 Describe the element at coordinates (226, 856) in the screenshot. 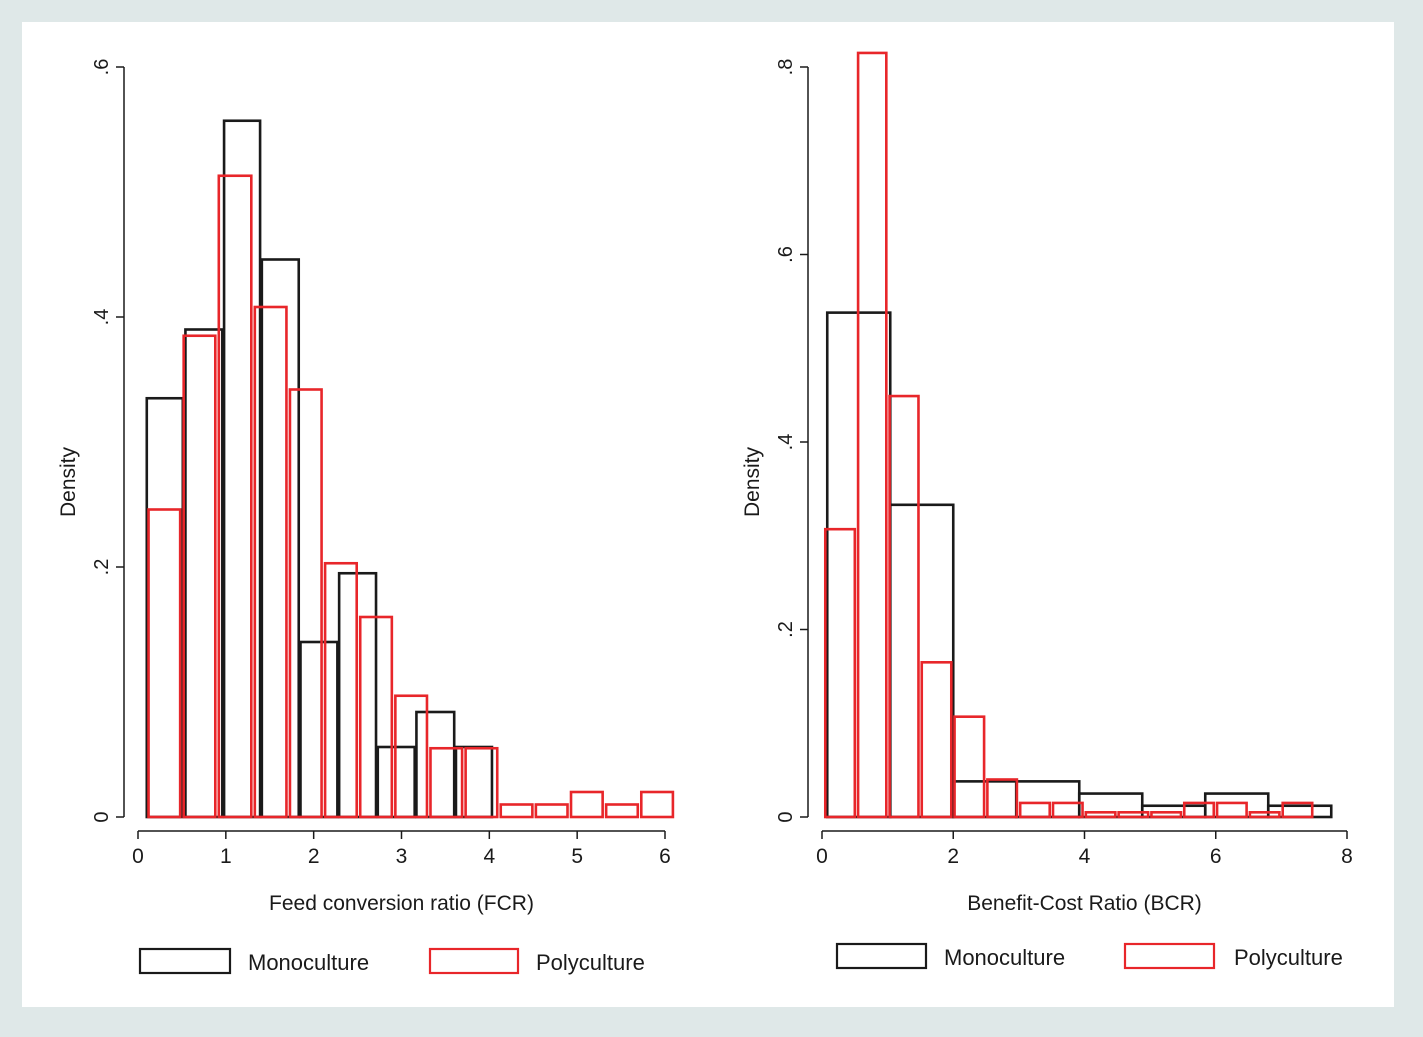

I see `x-tick-label: 1` at that location.